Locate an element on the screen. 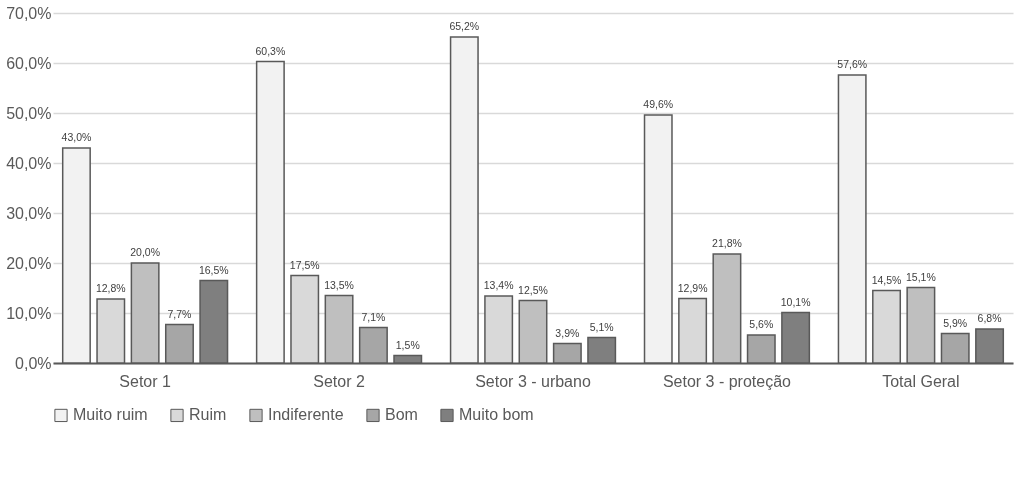  legend-label: Ruim is located at coordinates (208, 415).